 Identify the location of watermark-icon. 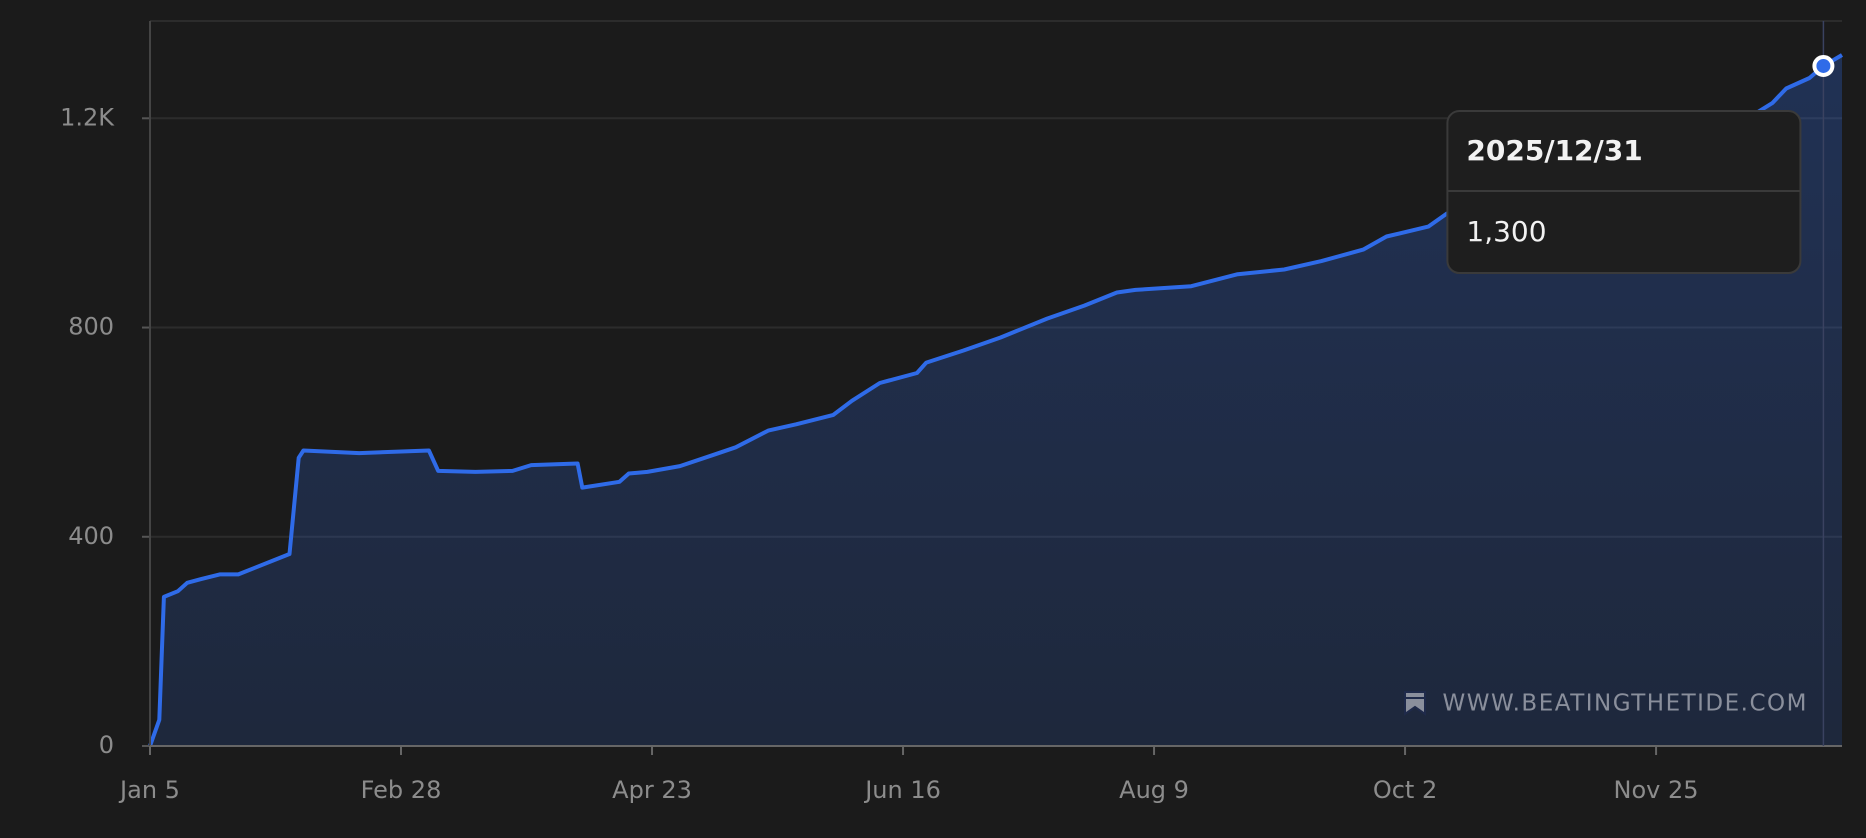
(1415, 703).